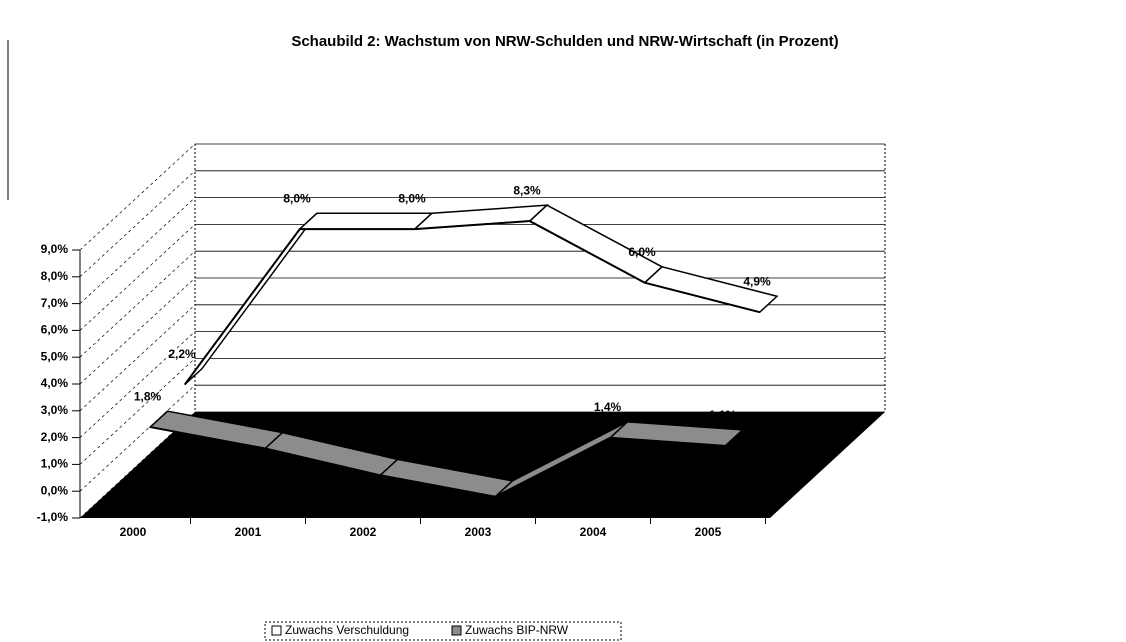 The image size is (1126, 642). Describe the element at coordinates (517, 630) in the screenshot. I see `legend-label: Zuwachs BIP-NRW` at that location.